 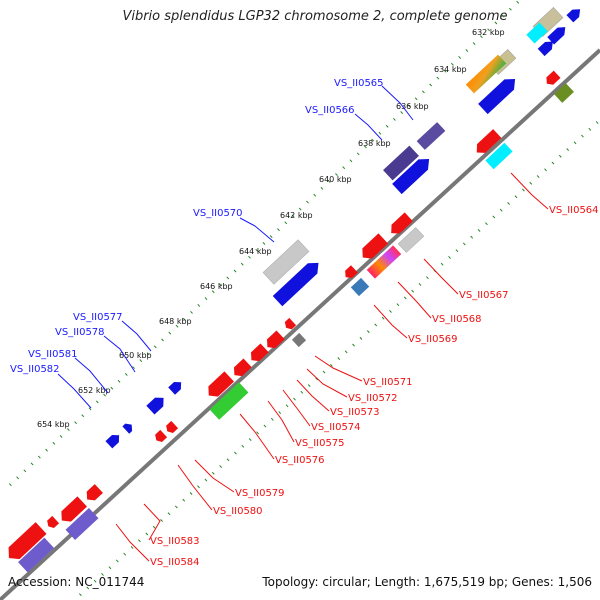 I want to click on accession-text: Accession: NC_011744, so click(x=76, y=582).